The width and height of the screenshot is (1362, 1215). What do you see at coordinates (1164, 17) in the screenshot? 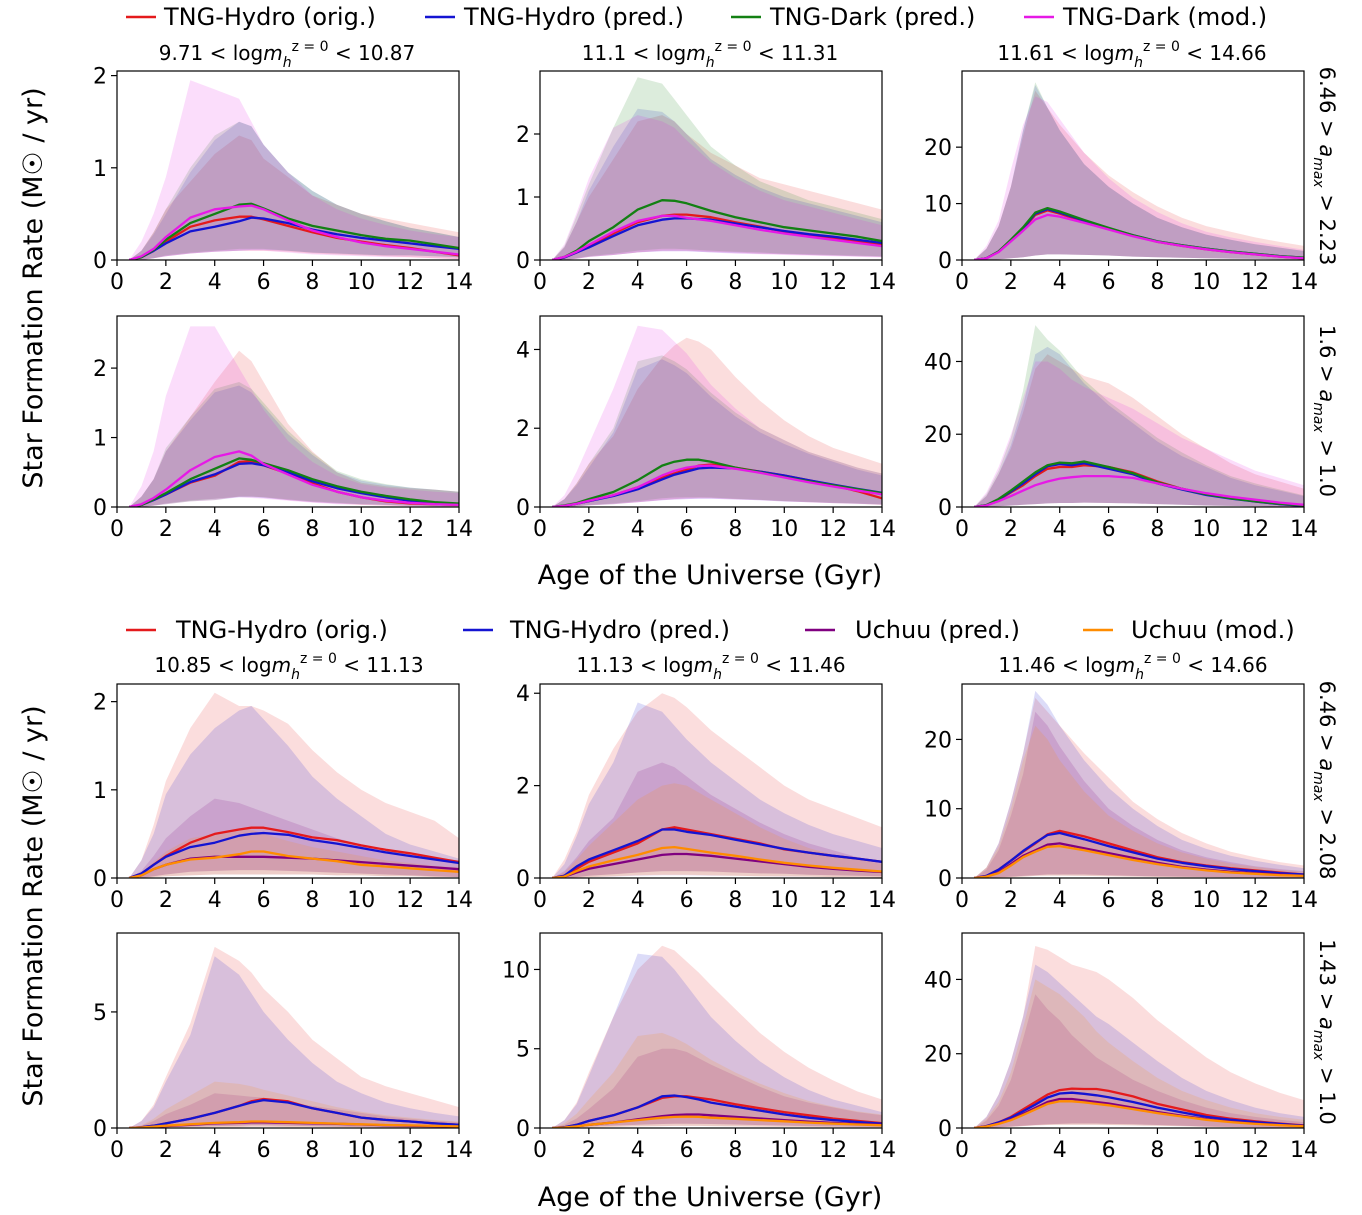
I see `legend-label: TNG-Dark (mod.)` at bounding box center [1164, 17].